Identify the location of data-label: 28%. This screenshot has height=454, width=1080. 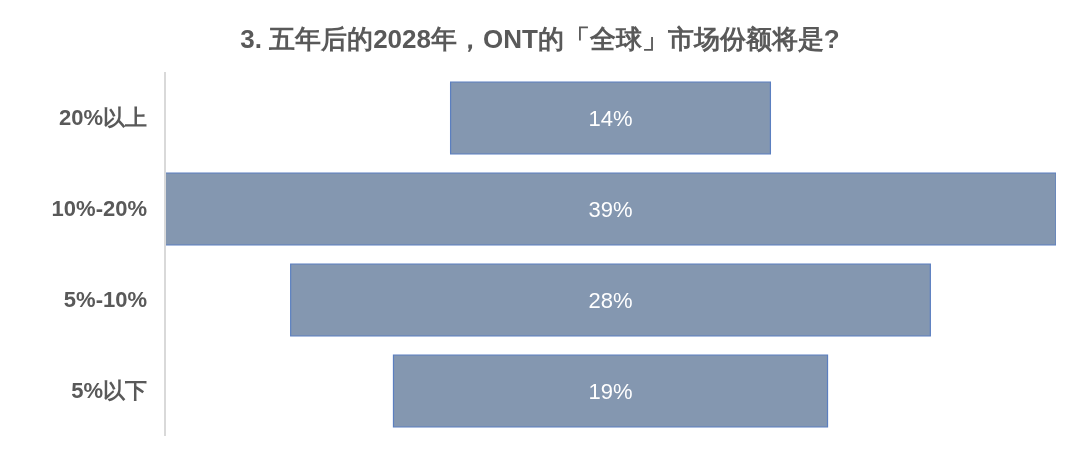
(610, 300).